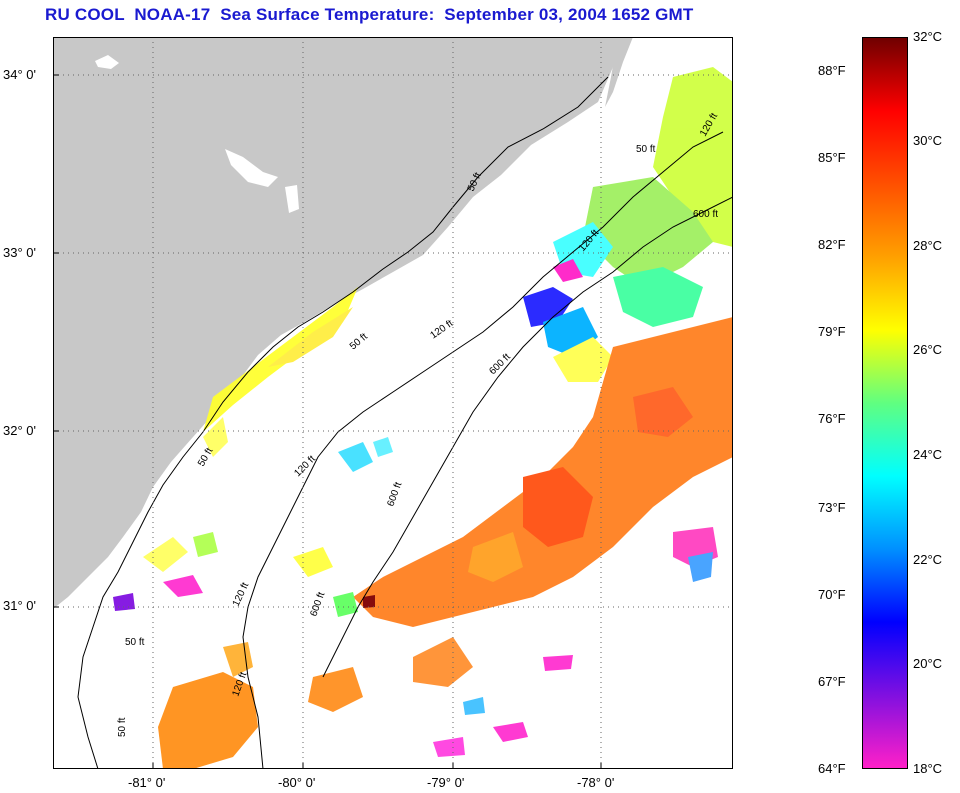  Describe the element at coordinates (19, 252) in the screenshot. I see `lat-label: 33° 0'` at that location.